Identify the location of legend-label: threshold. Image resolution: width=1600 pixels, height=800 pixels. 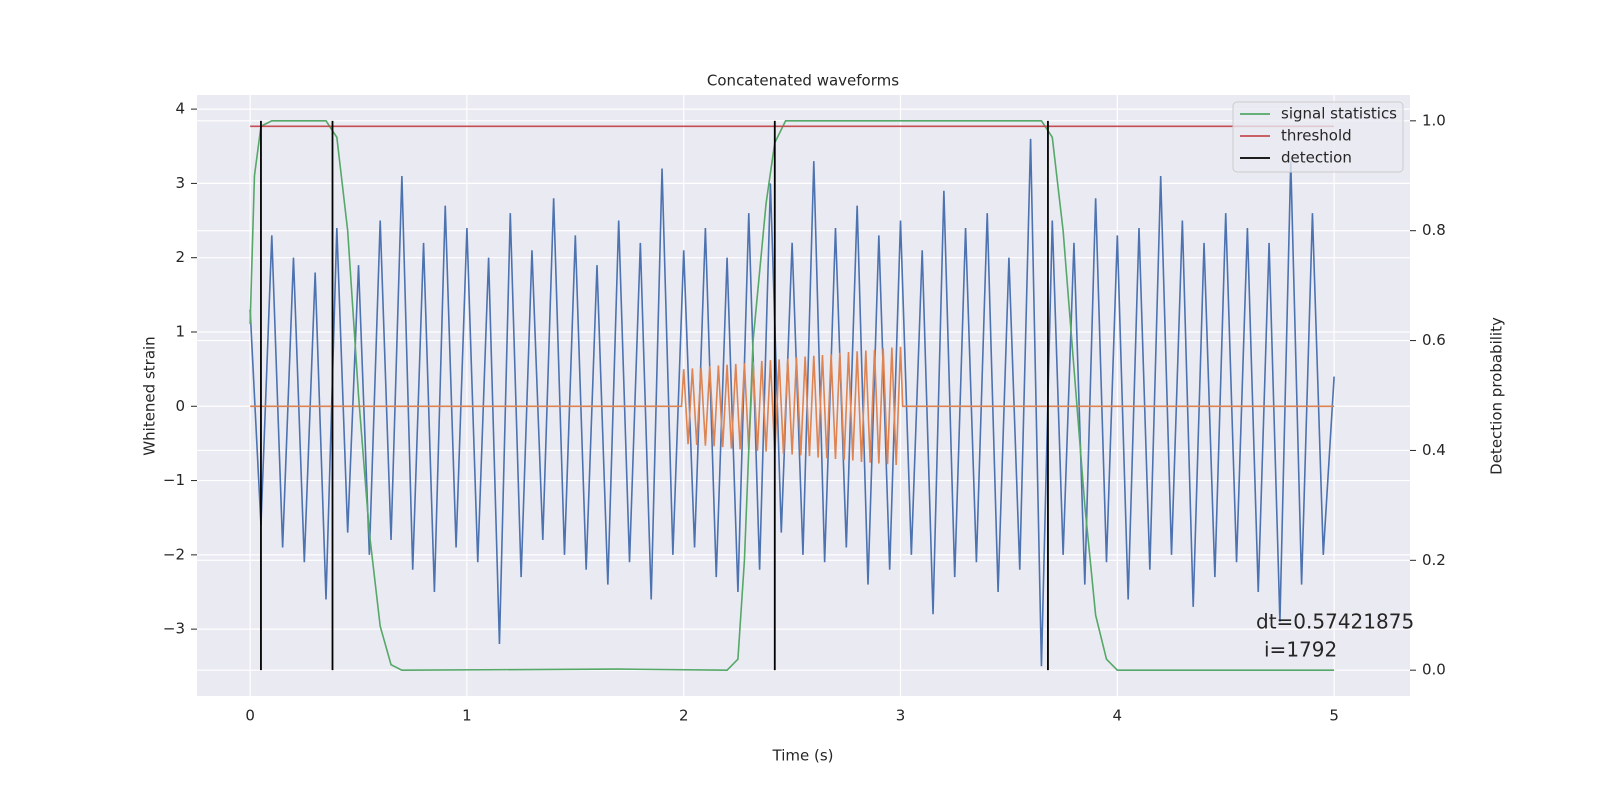
(1316, 136).